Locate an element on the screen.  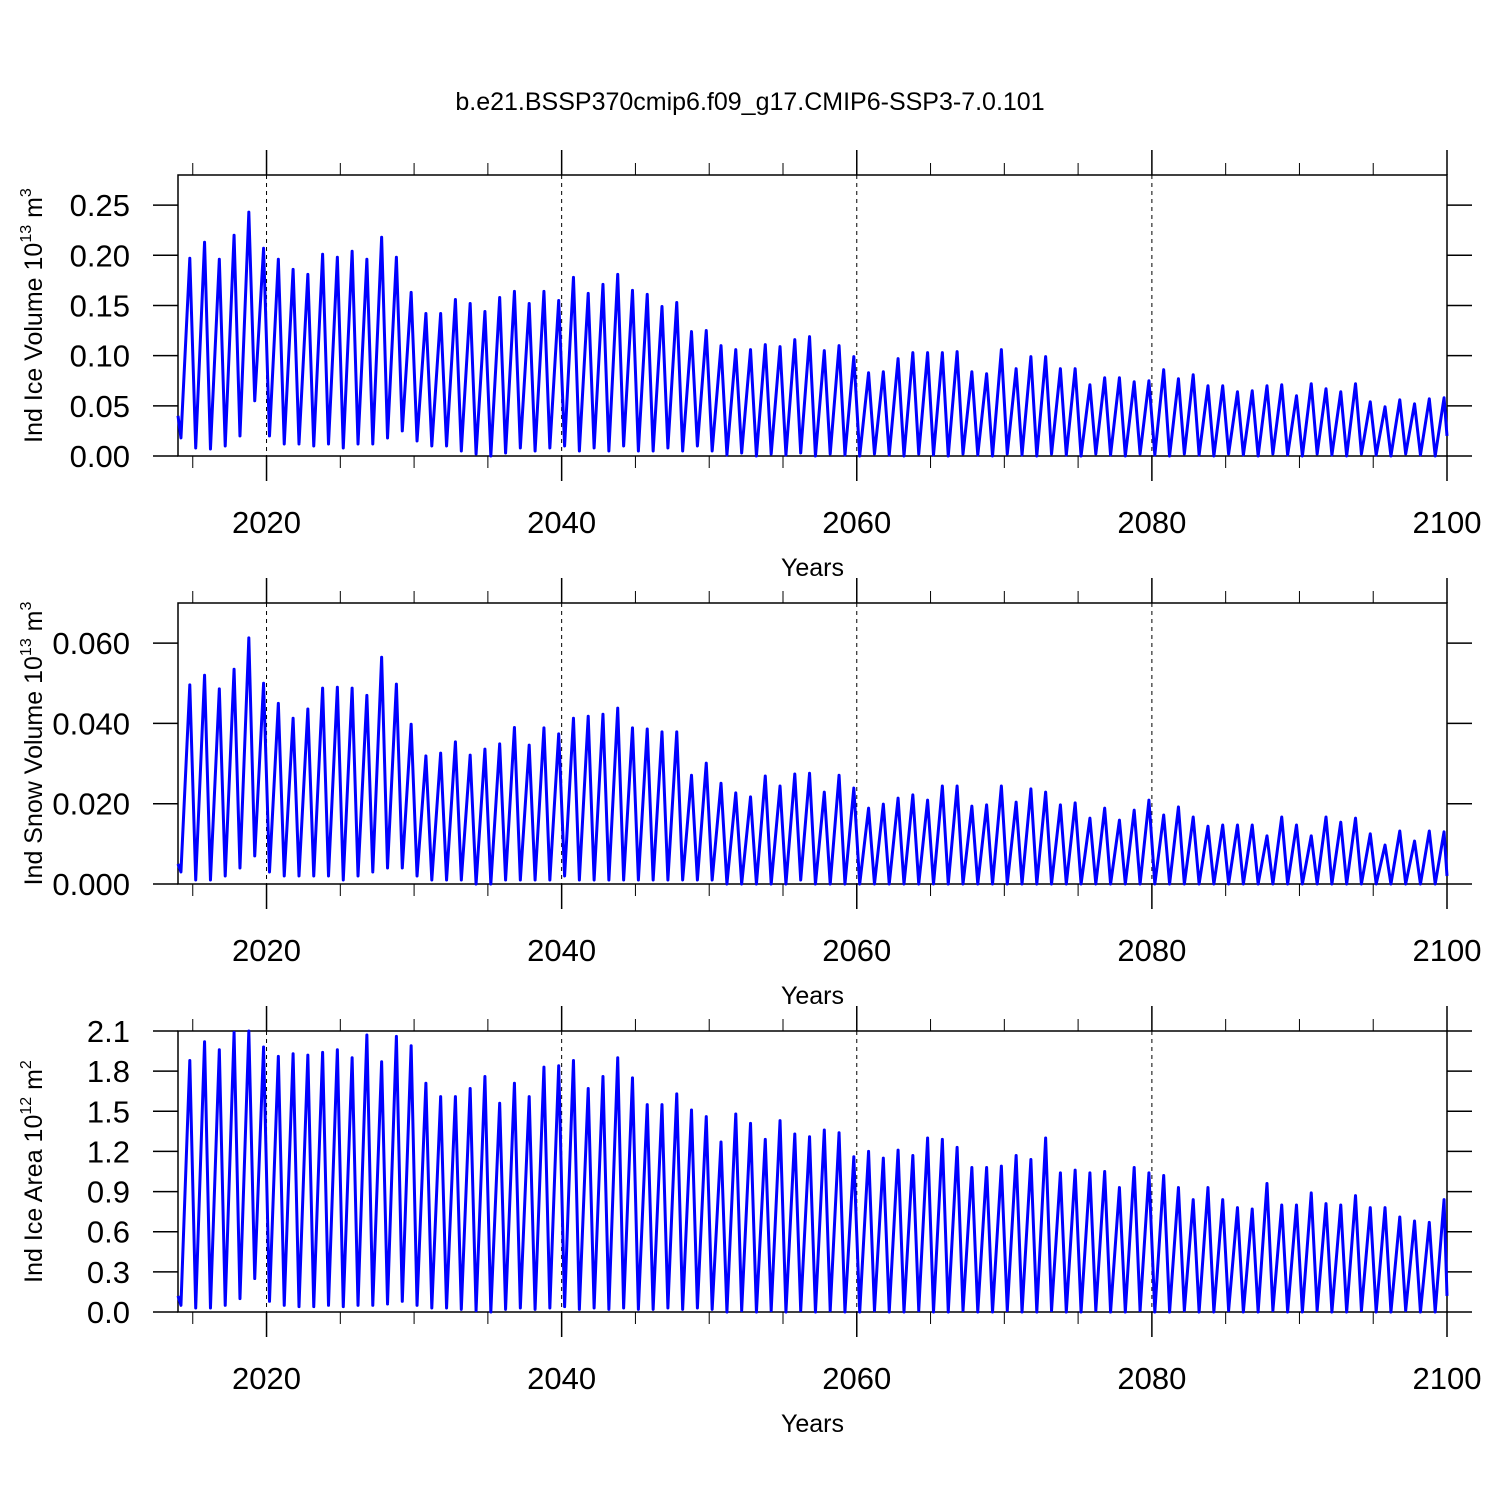
y-tick-label: 1.5 is located at coordinates (108, 1111).